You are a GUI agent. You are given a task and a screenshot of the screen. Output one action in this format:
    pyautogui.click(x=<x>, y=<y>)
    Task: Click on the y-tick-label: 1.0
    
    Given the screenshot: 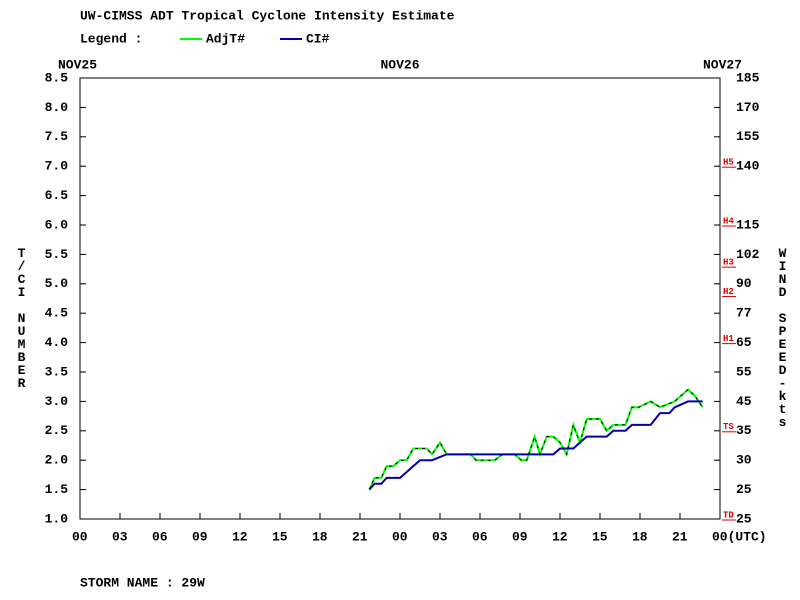 What is the action you would take?
    pyautogui.click(x=57, y=518)
    